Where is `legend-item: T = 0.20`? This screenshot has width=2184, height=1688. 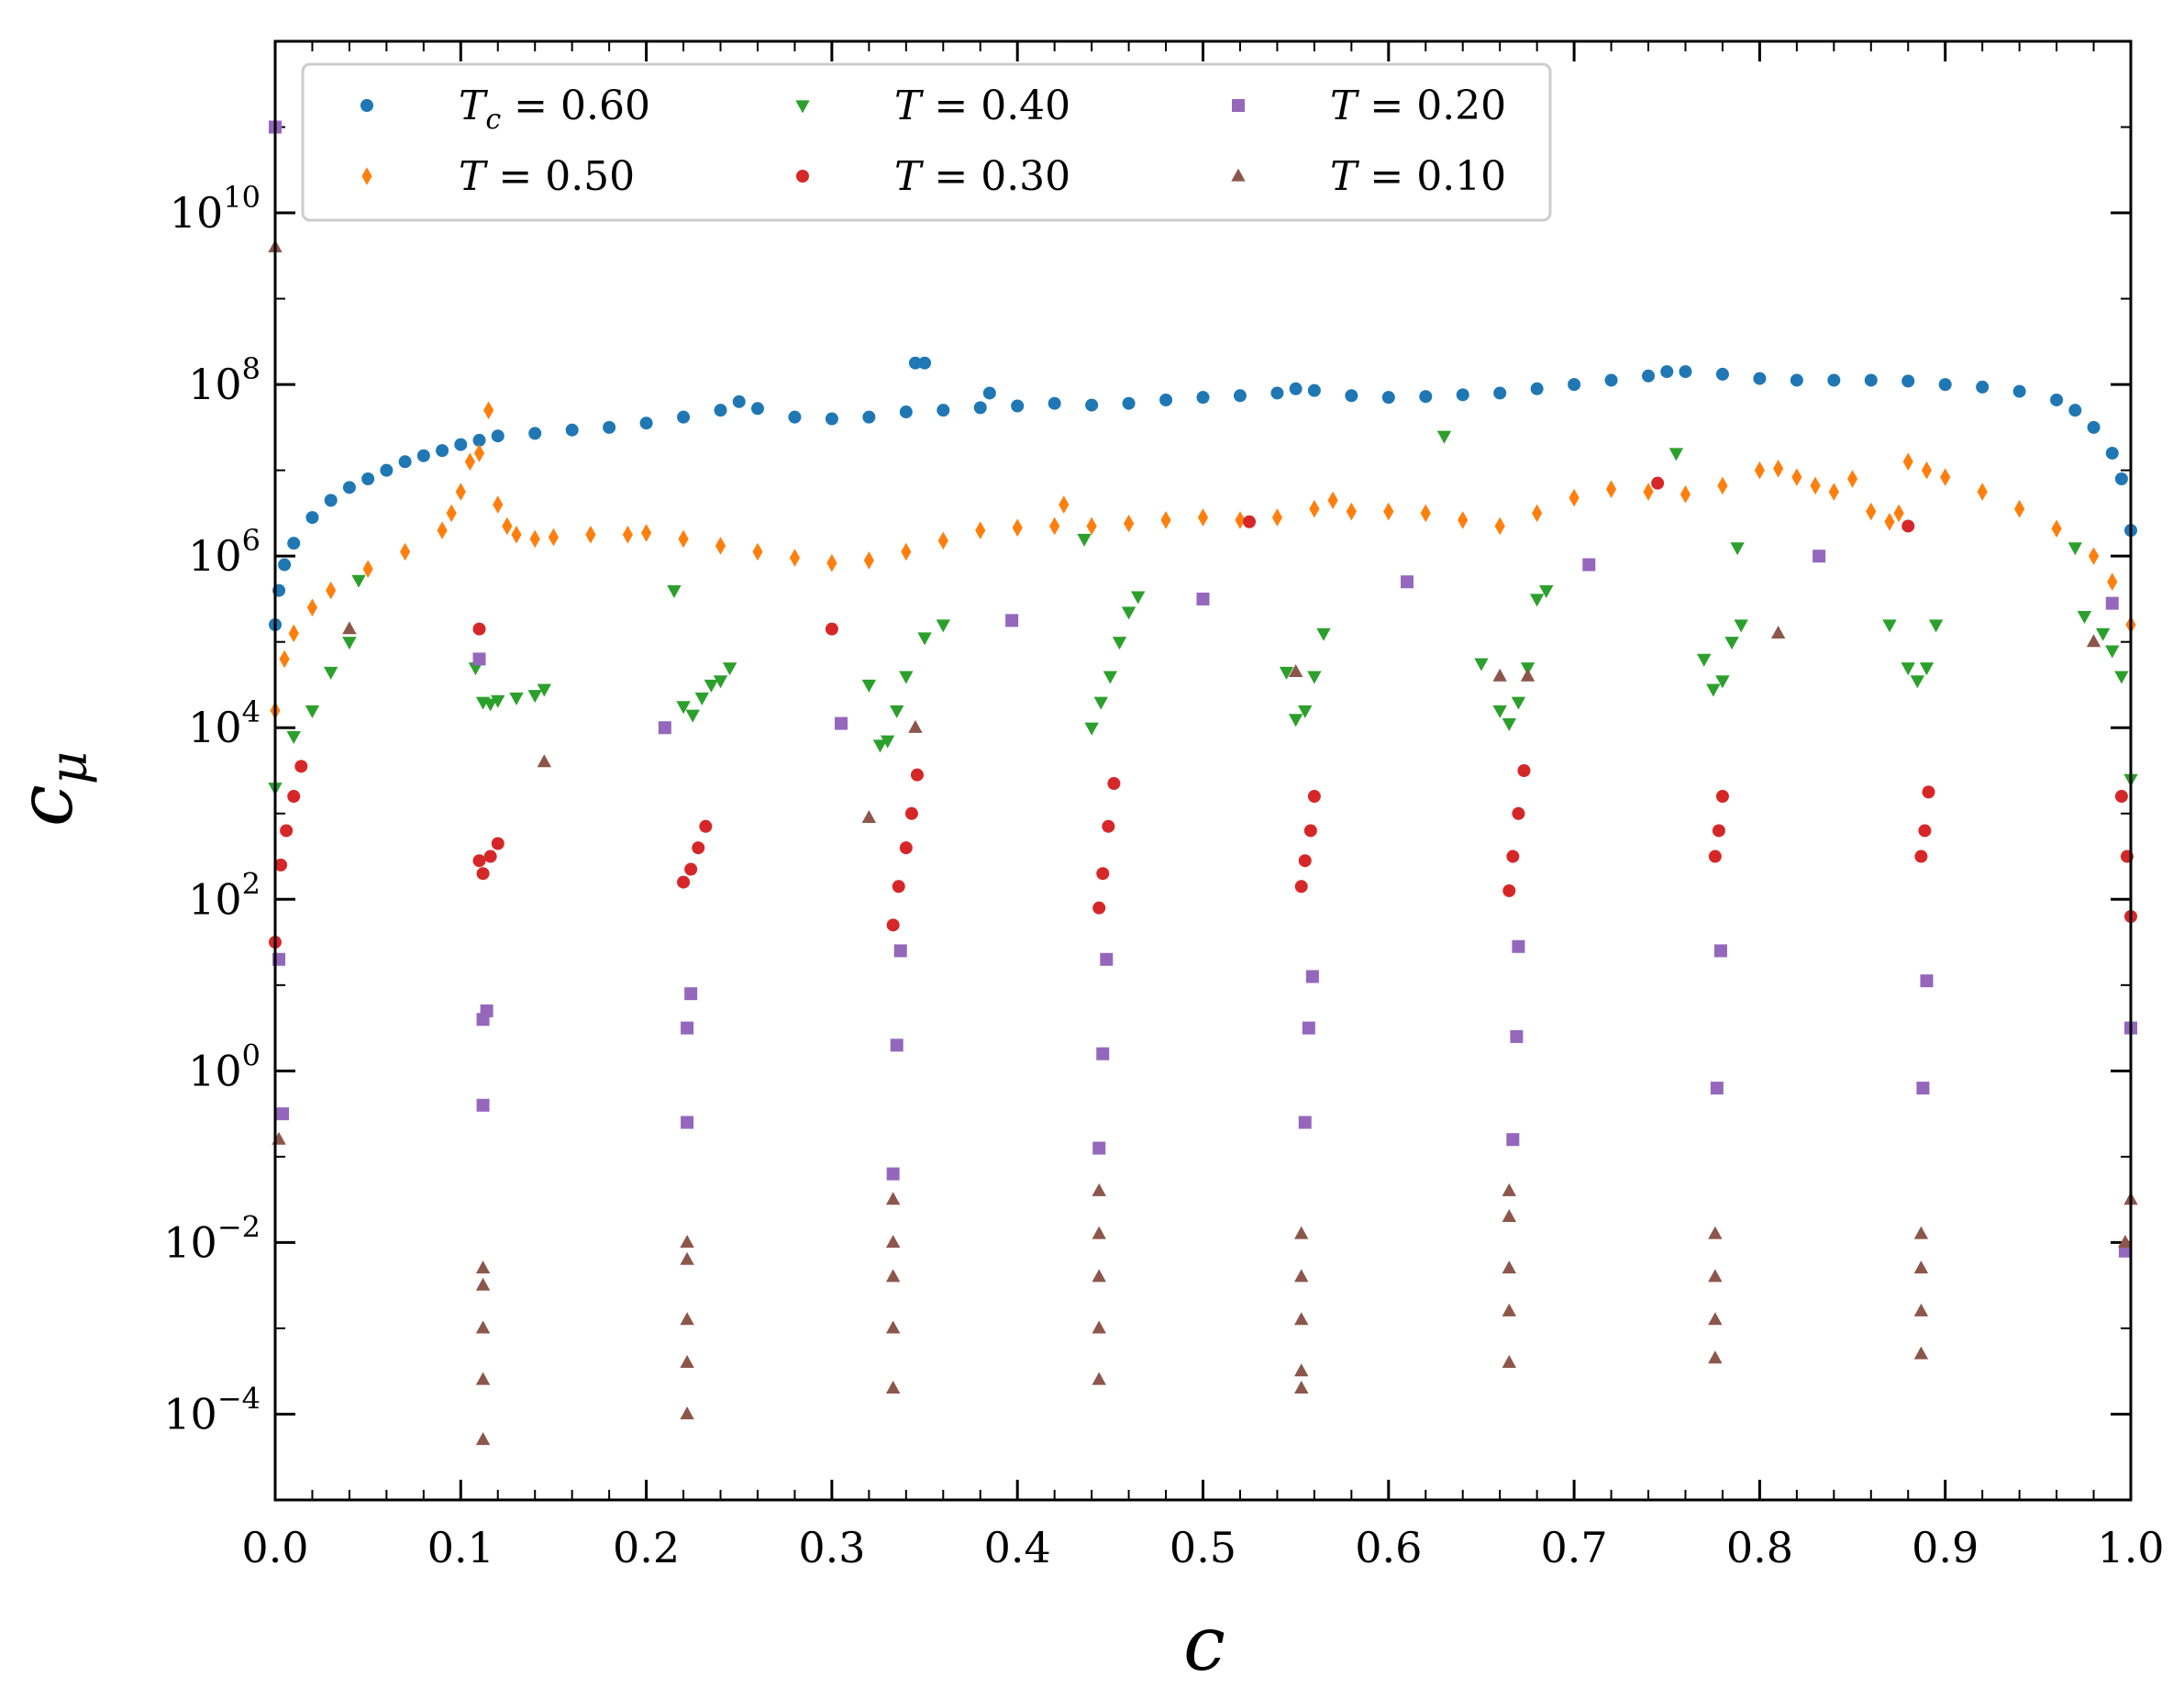 legend-item: T = 0.20 is located at coordinates (1369, 106).